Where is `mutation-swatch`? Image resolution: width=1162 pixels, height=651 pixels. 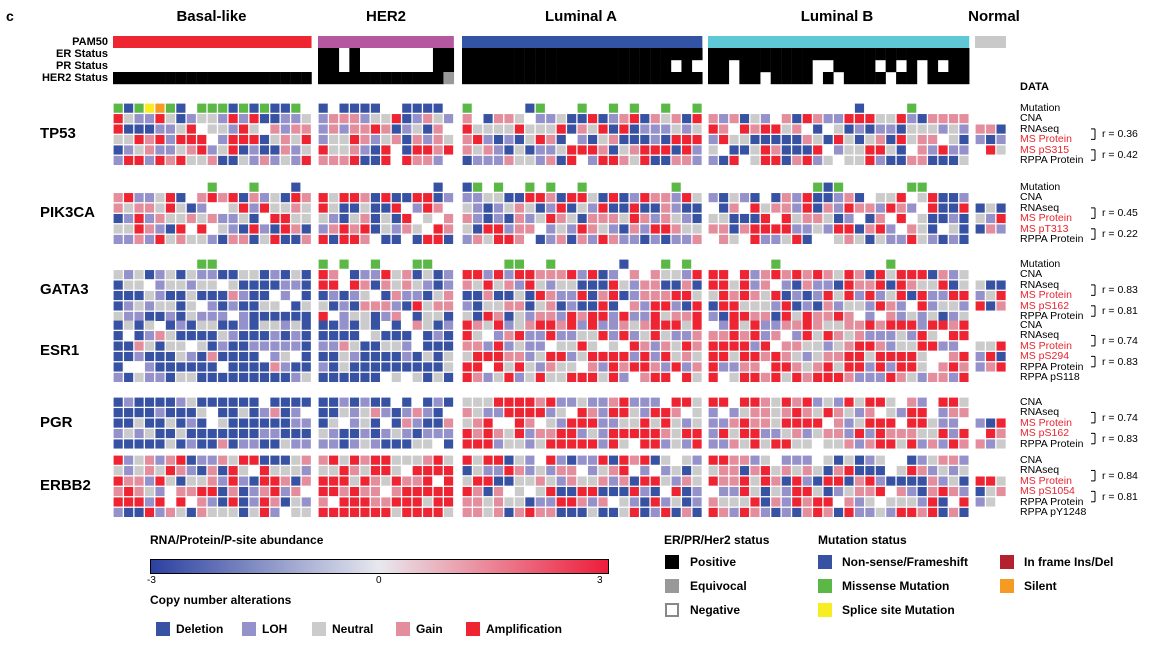
mutation-swatch is located at coordinates (825, 586).